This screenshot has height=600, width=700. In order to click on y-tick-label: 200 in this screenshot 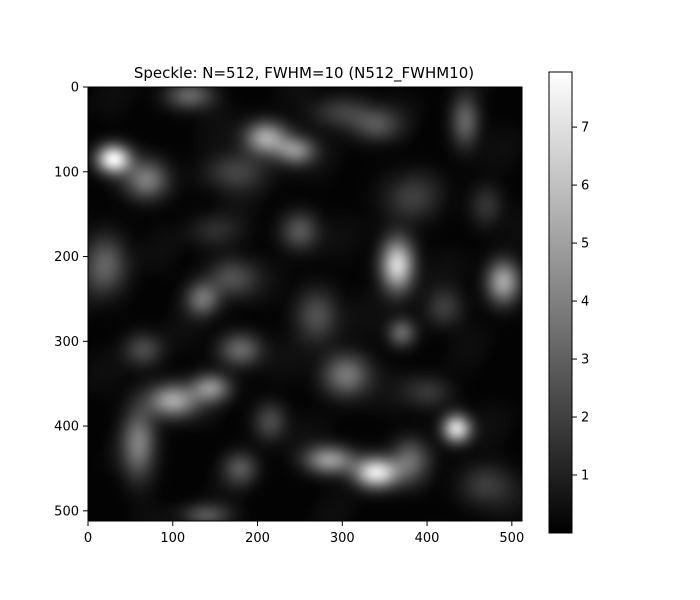, I will do `click(66, 257)`.